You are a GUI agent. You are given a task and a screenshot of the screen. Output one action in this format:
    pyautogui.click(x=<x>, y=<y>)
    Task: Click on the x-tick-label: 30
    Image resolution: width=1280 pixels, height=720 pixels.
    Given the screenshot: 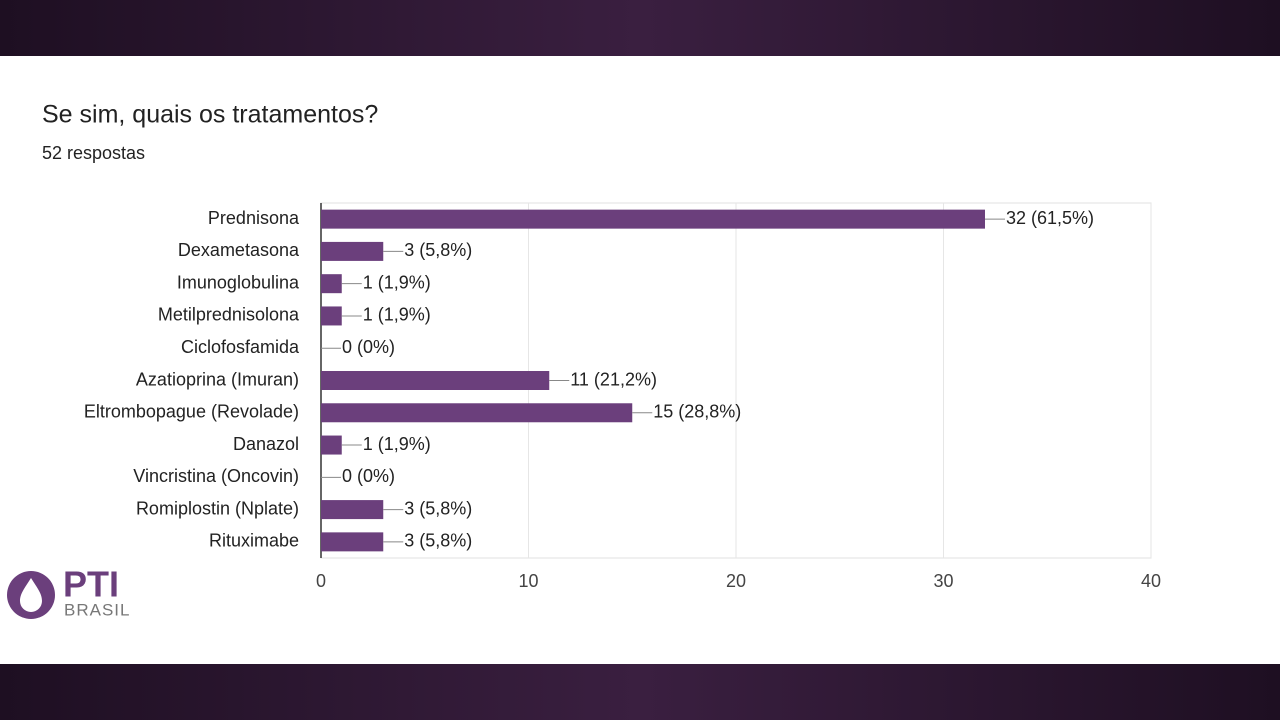 What is the action you would take?
    pyautogui.click(x=943, y=581)
    